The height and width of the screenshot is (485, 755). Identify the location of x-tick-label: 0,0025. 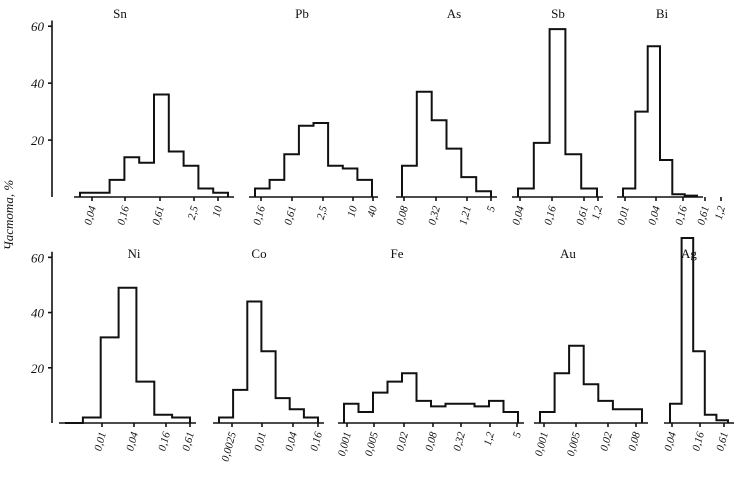
(229, 446).